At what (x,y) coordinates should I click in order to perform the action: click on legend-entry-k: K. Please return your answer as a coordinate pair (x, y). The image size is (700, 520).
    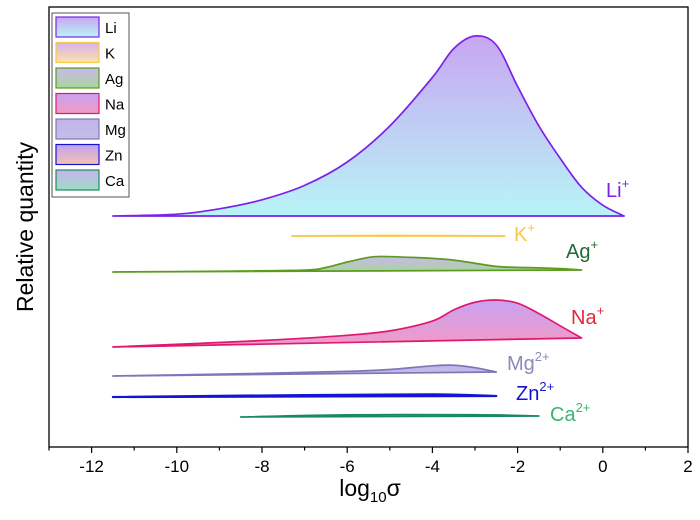
    Looking at the image, I should click on (85, 52).